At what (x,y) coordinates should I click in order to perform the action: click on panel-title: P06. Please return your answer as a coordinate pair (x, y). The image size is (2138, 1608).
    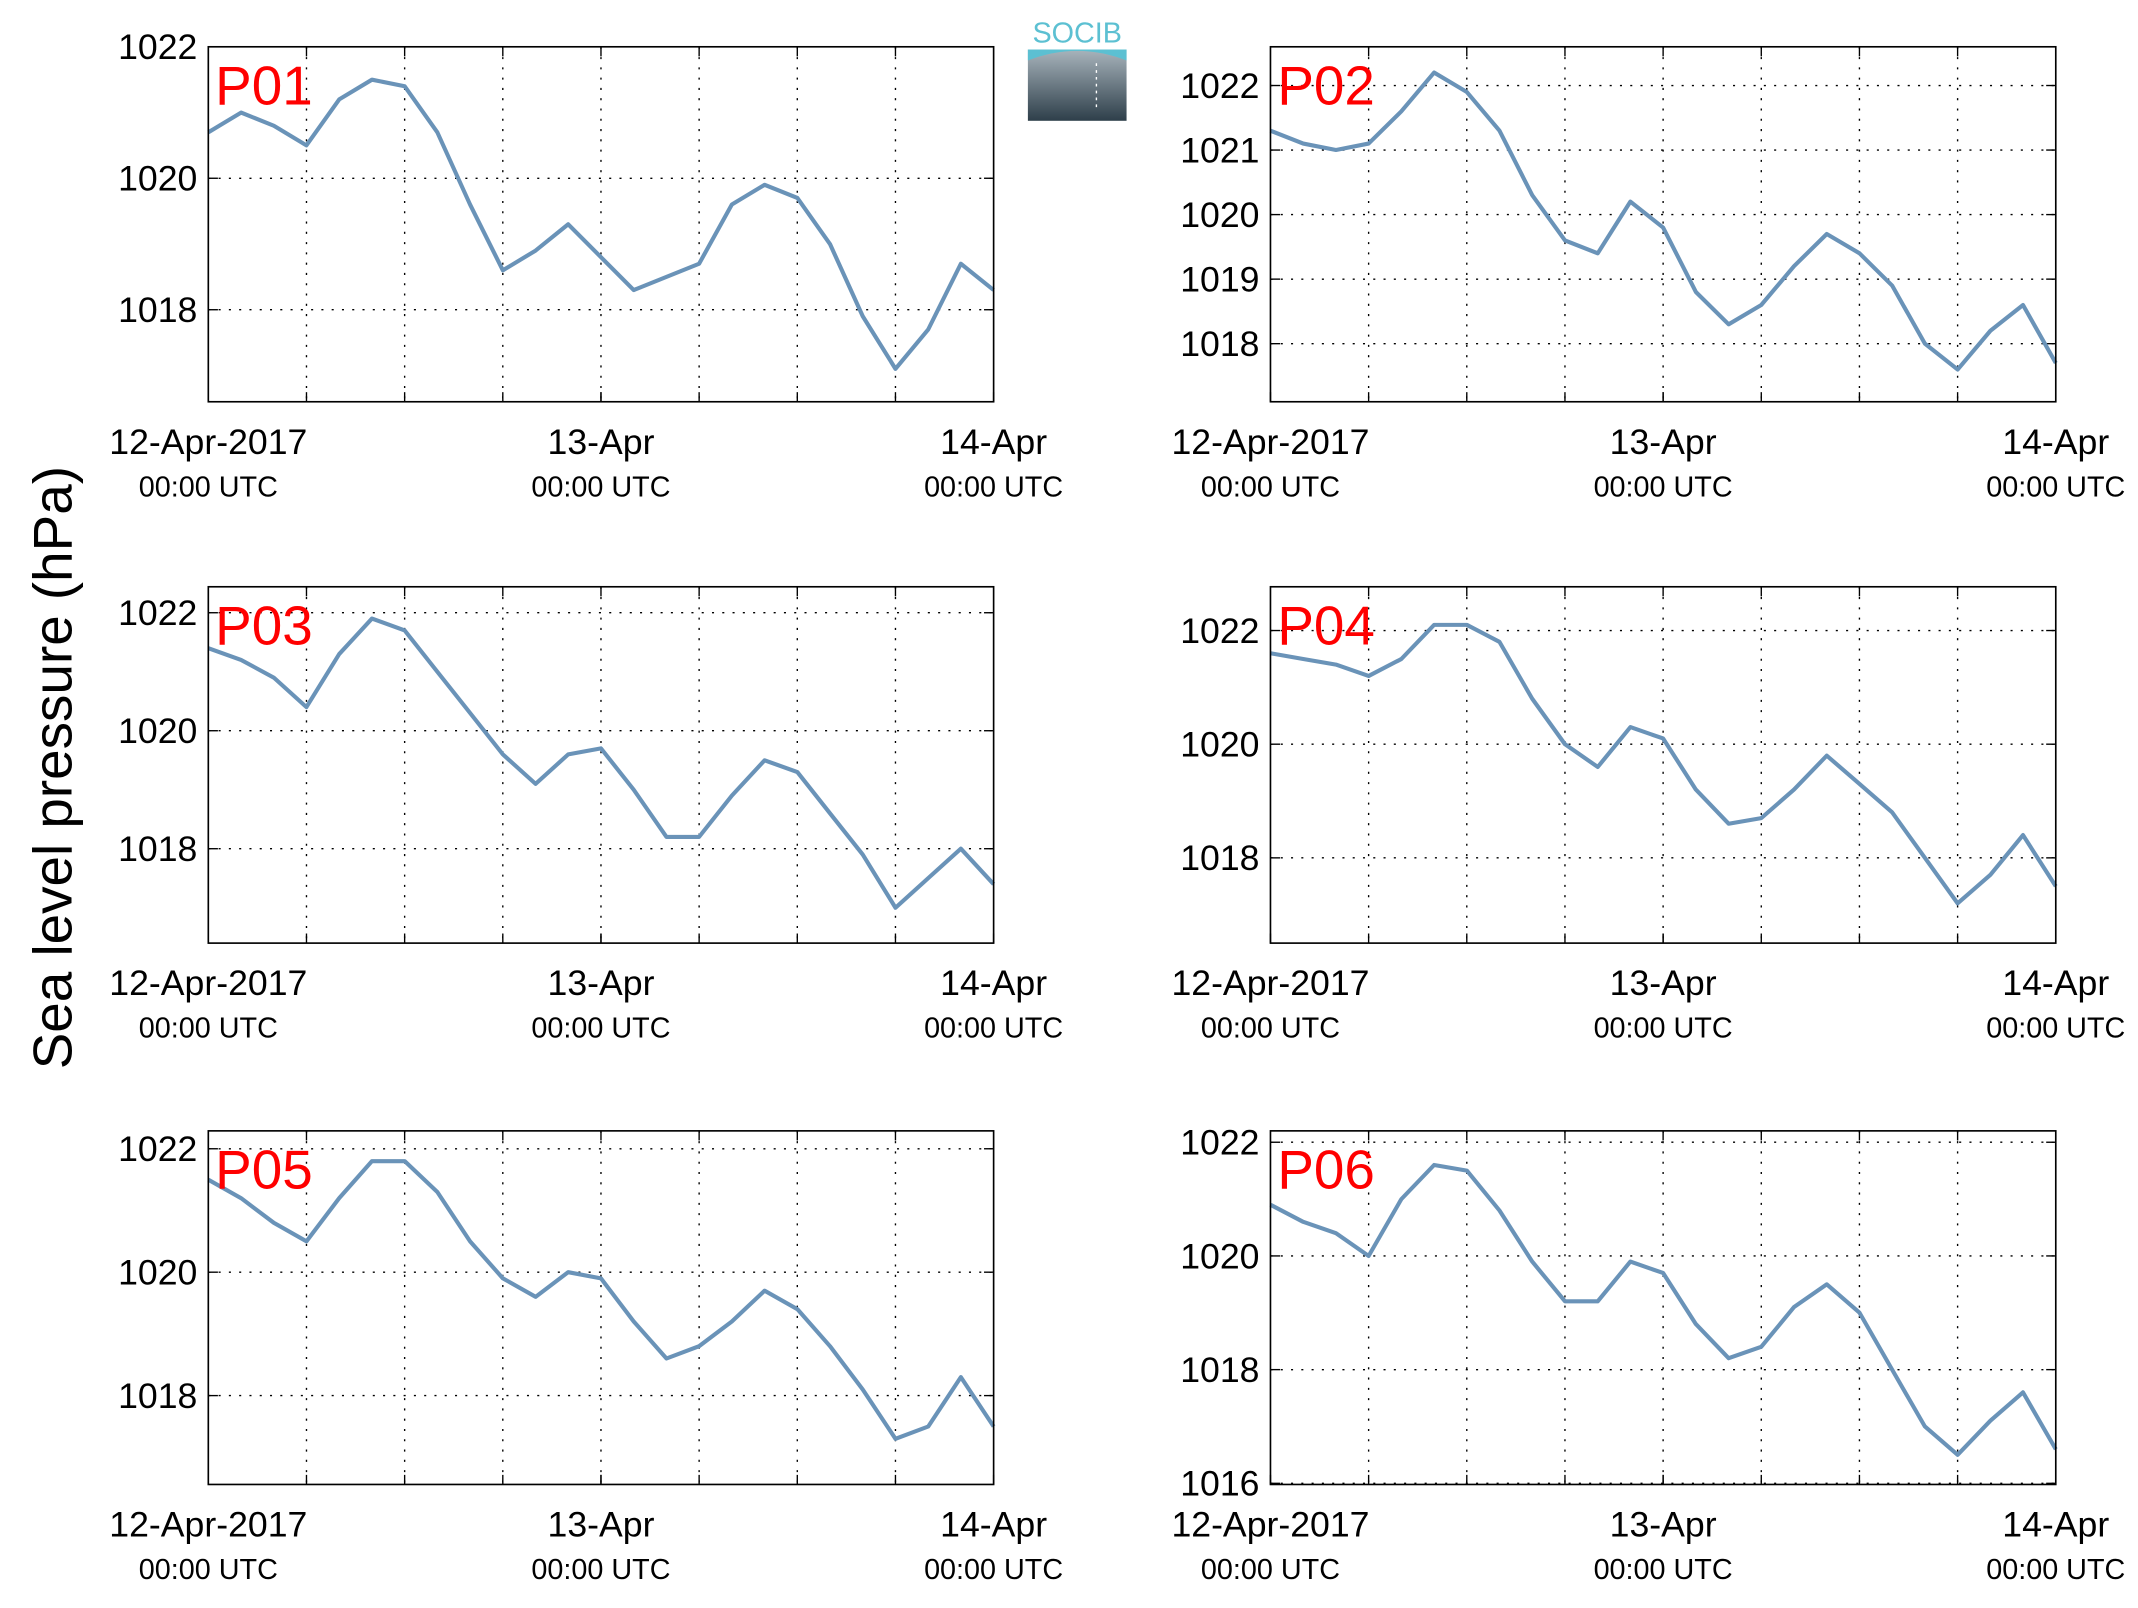
    Looking at the image, I should click on (1326, 1169).